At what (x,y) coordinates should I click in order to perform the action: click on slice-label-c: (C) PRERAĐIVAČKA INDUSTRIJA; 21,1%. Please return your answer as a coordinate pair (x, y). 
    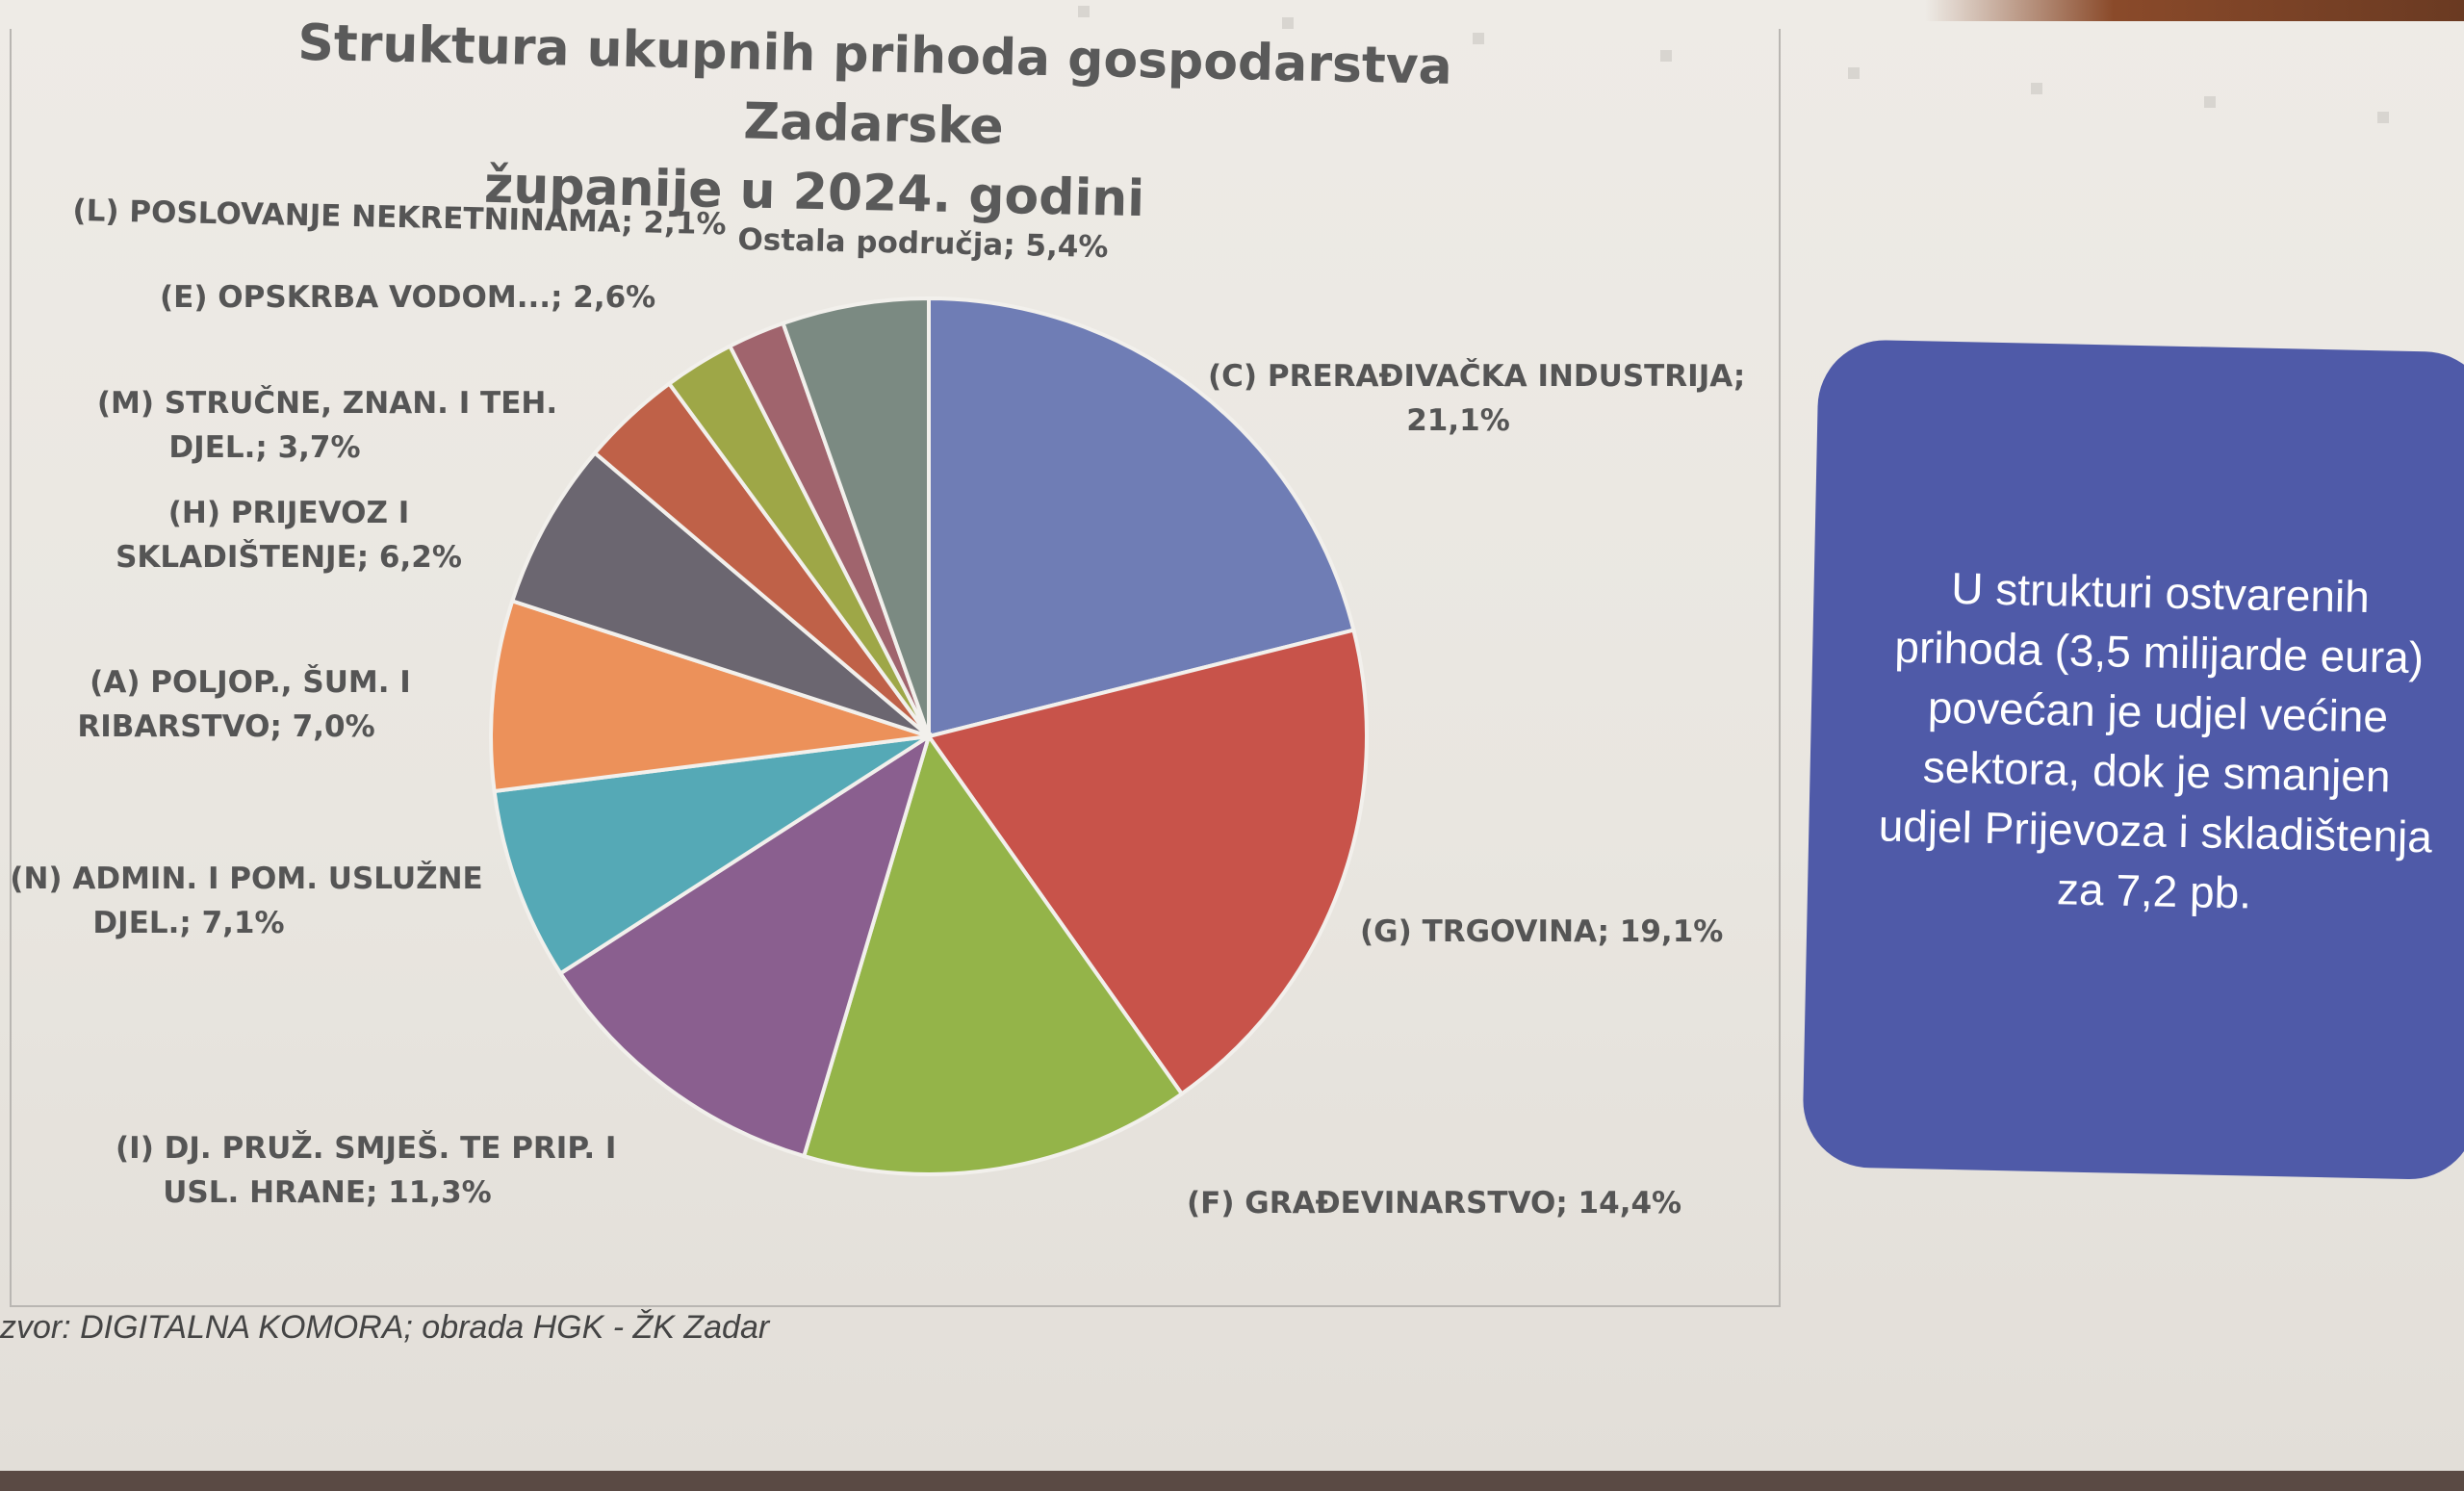
    Looking at the image, I should click on (1477, 398).